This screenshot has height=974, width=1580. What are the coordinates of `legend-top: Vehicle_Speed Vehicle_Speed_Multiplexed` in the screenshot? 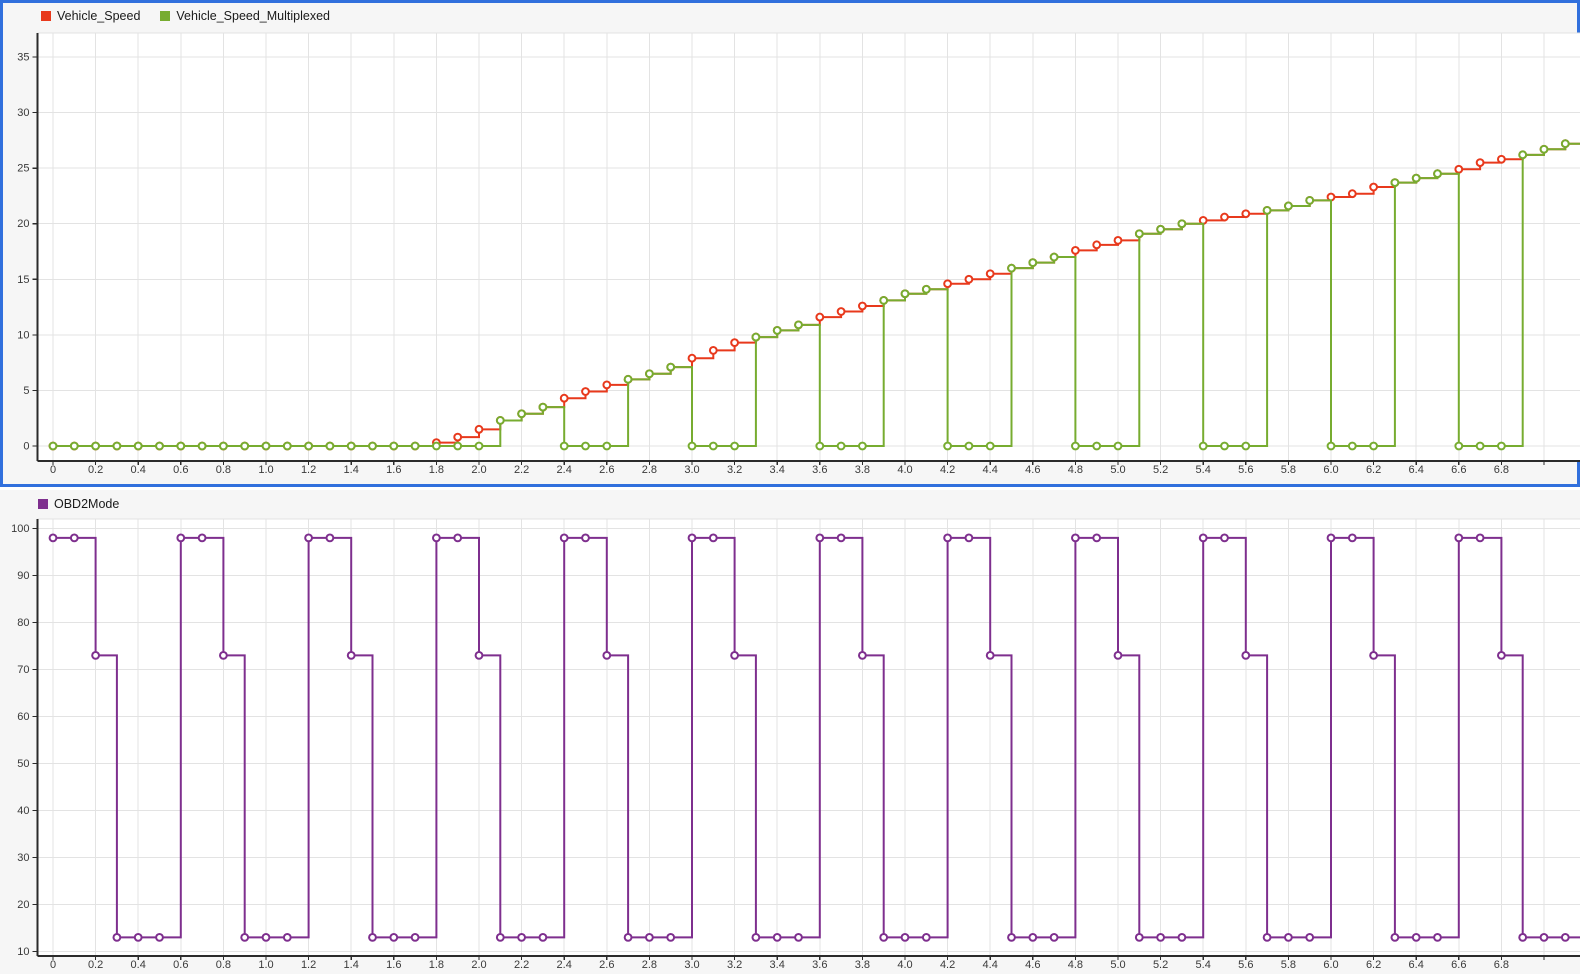 It's located at (185, 16).